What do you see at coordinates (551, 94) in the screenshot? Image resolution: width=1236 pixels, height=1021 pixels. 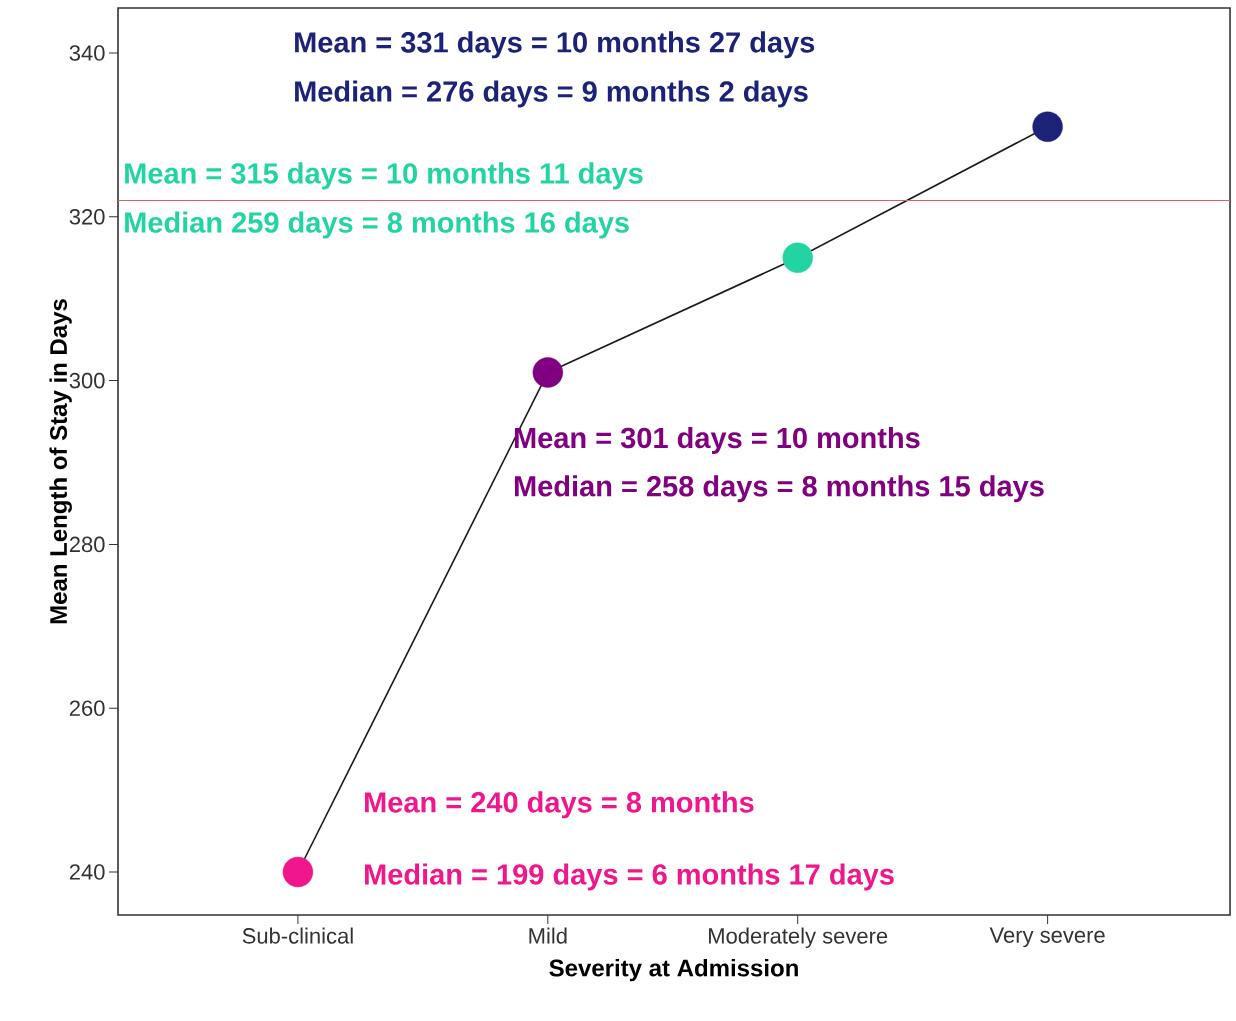 I see `annotation: Median = 276 days = 9 months 2 days` at bounding box center [551, 94].